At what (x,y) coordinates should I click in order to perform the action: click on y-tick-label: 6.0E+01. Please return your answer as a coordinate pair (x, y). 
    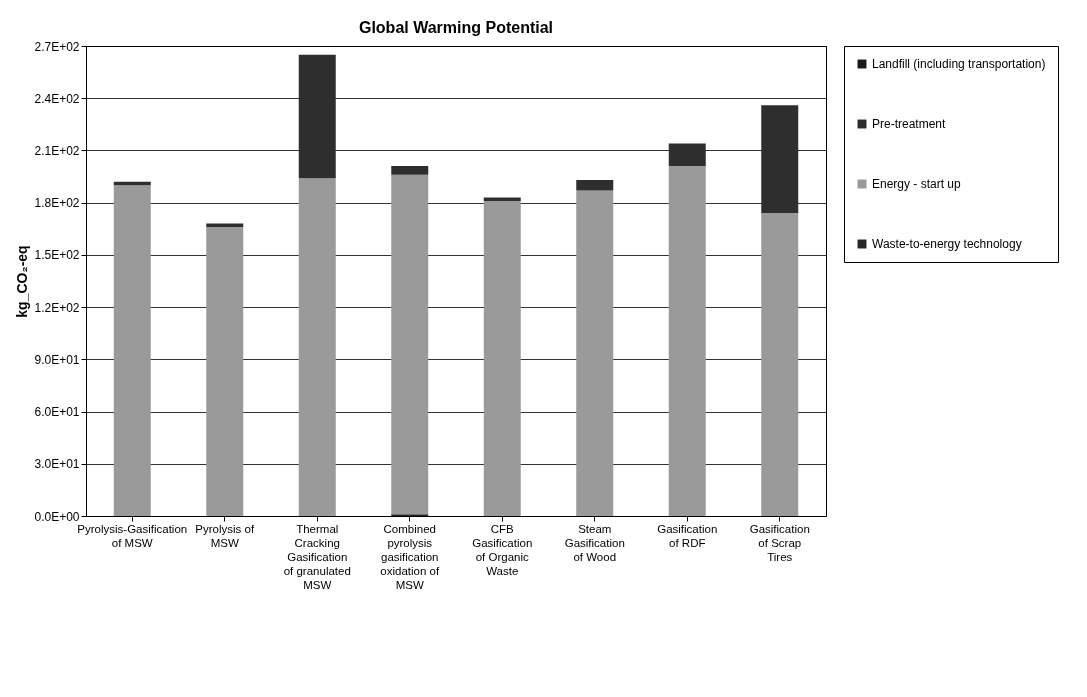
    Looking at the image, I should click on (57, 412).